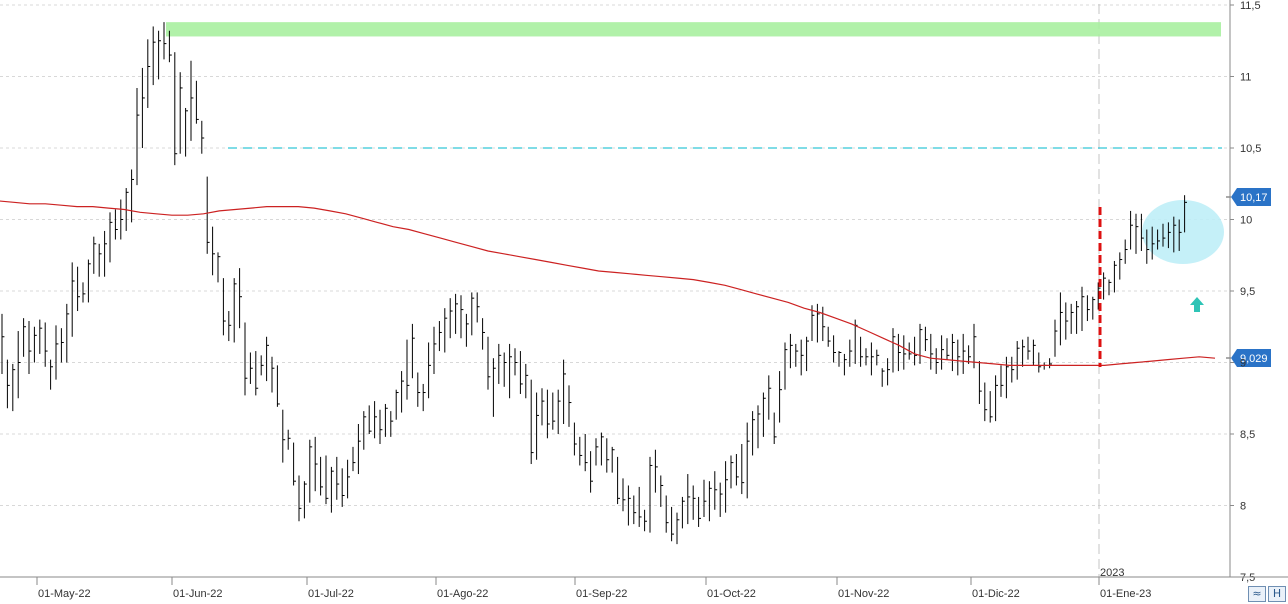 The width and height of the screenshot is (1288, 604). What do you see at coordinates (1277, 594) in the screenshot?
I see `save-chart-button: H` at bounding box center [1277, 594].